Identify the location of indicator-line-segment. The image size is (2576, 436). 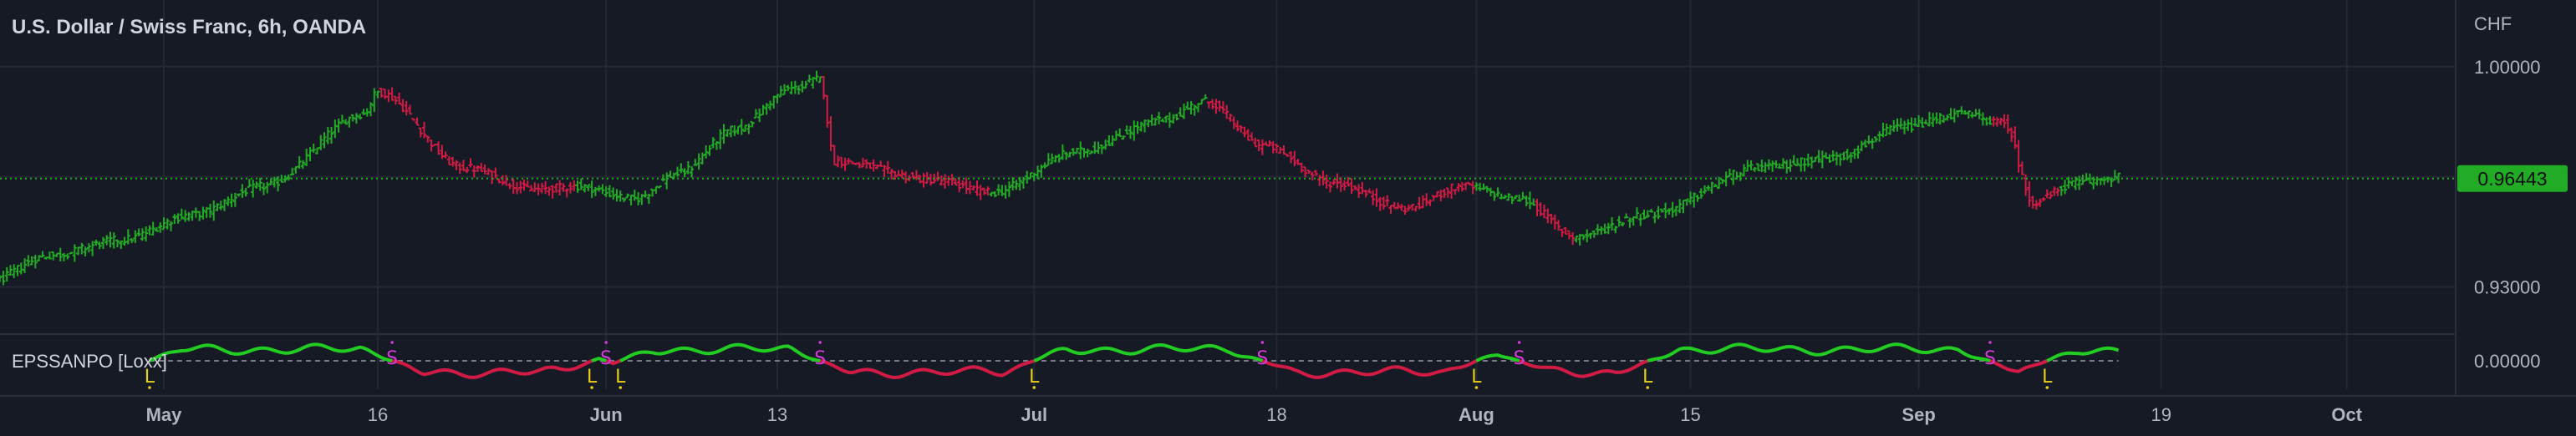
(1148, 353).